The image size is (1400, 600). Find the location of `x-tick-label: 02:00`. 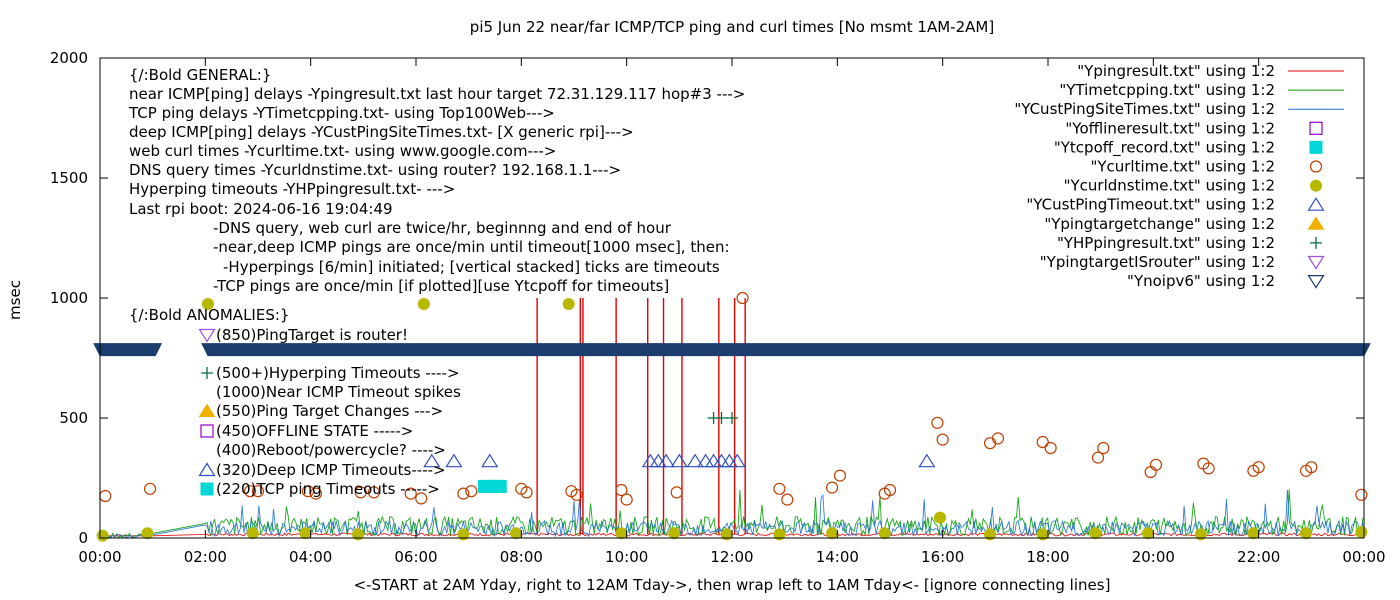

x-tick-label: 02:00 is located at coordinates (205, 557).